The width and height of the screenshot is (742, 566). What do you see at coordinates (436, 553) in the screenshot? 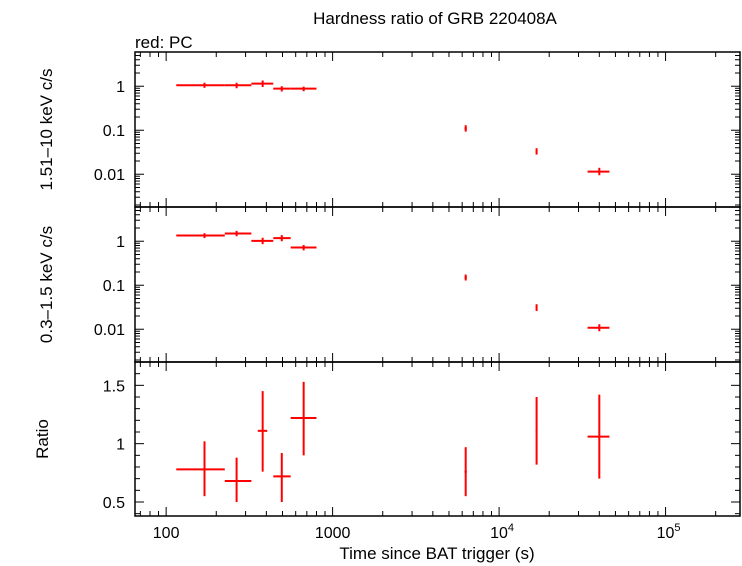
I see `x-axis-label: Time since BAT trigger (s)` at bounding box center [436, 553].